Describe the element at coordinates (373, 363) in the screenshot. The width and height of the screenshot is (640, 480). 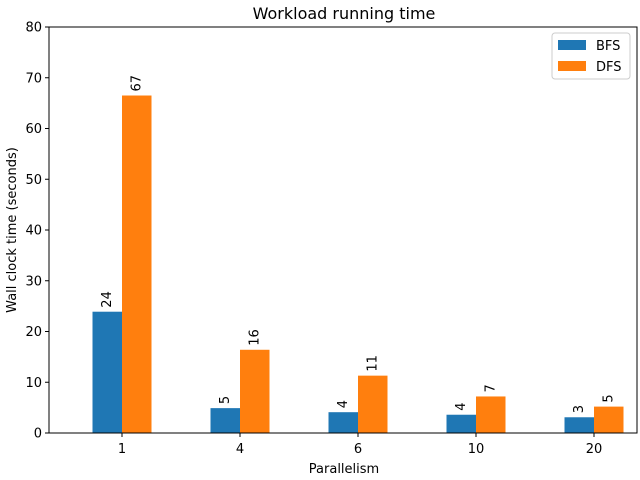
I see `data-label: 11` at that location.